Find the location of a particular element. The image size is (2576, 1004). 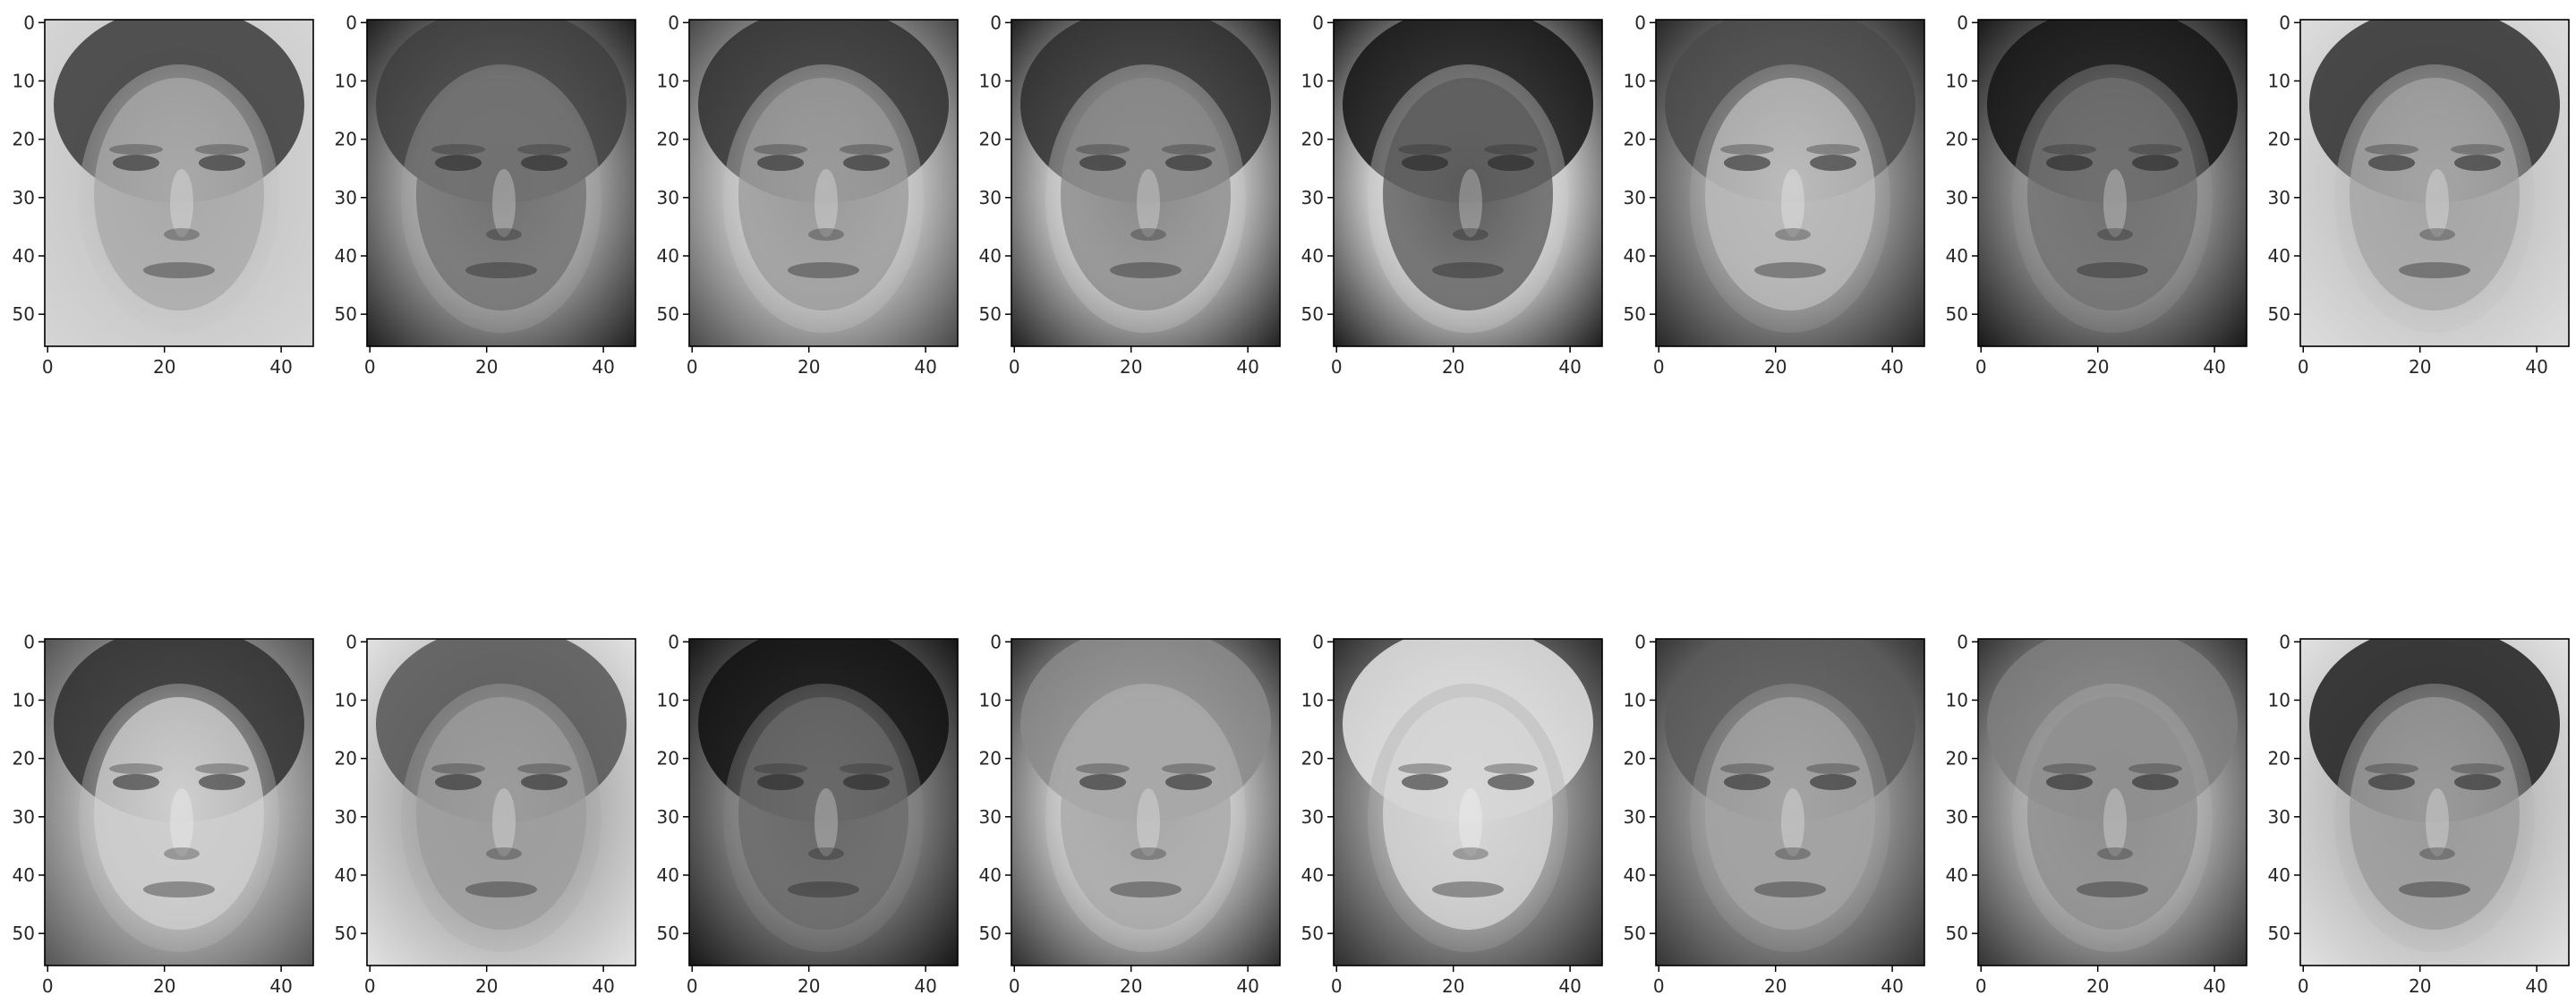

face-panel-r2c5: 0 20 4001020304050 is located at coordinates (1451, 811).